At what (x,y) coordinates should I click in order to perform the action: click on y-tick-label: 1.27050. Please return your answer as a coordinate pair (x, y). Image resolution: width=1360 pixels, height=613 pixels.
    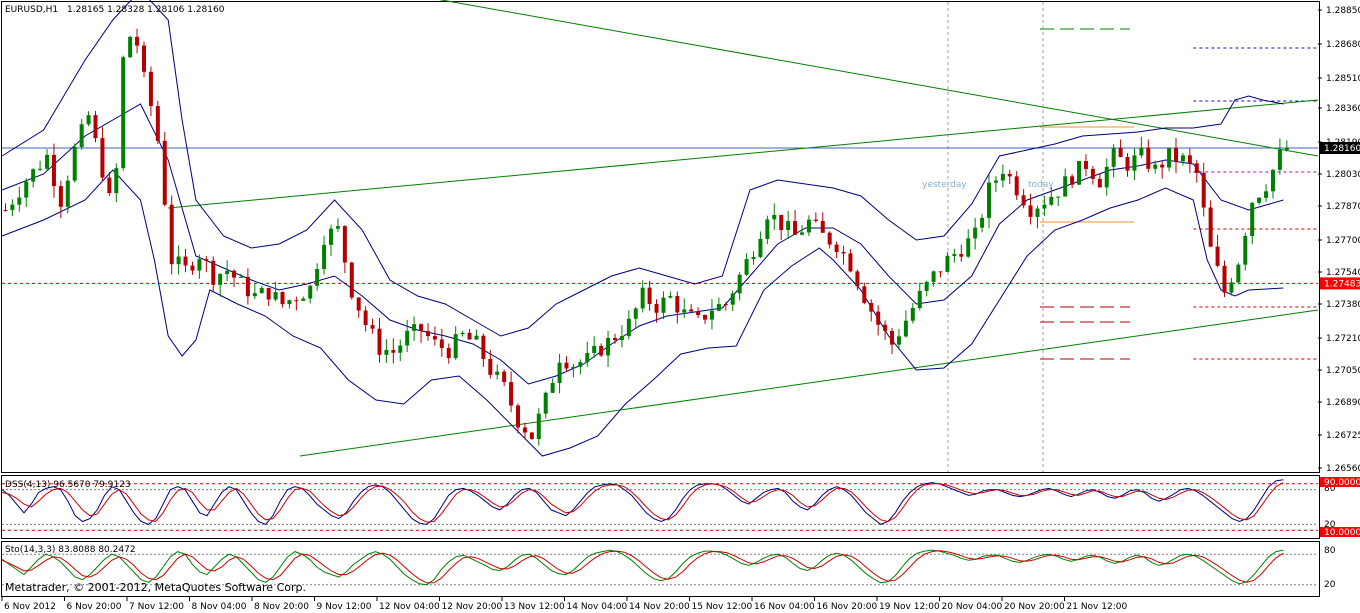
    Looking at the image, I should click on (1343, 371).